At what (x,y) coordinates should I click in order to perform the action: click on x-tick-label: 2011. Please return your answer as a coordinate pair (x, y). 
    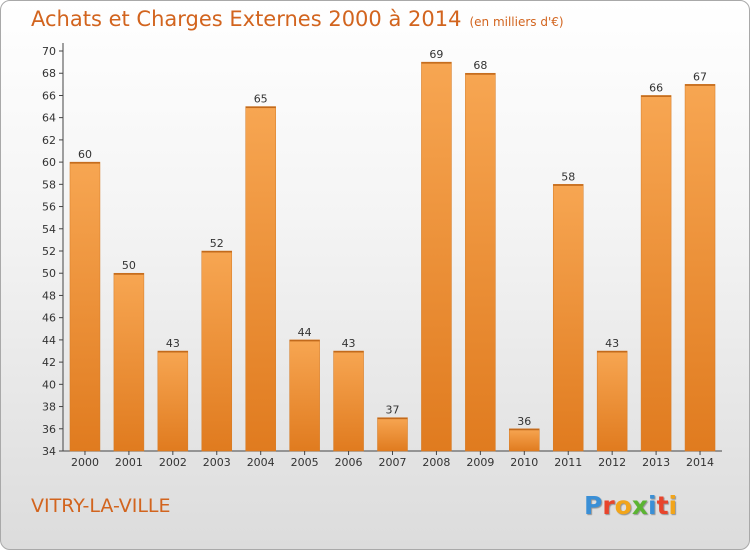
    Looking at the image, I should click on (568, 462).